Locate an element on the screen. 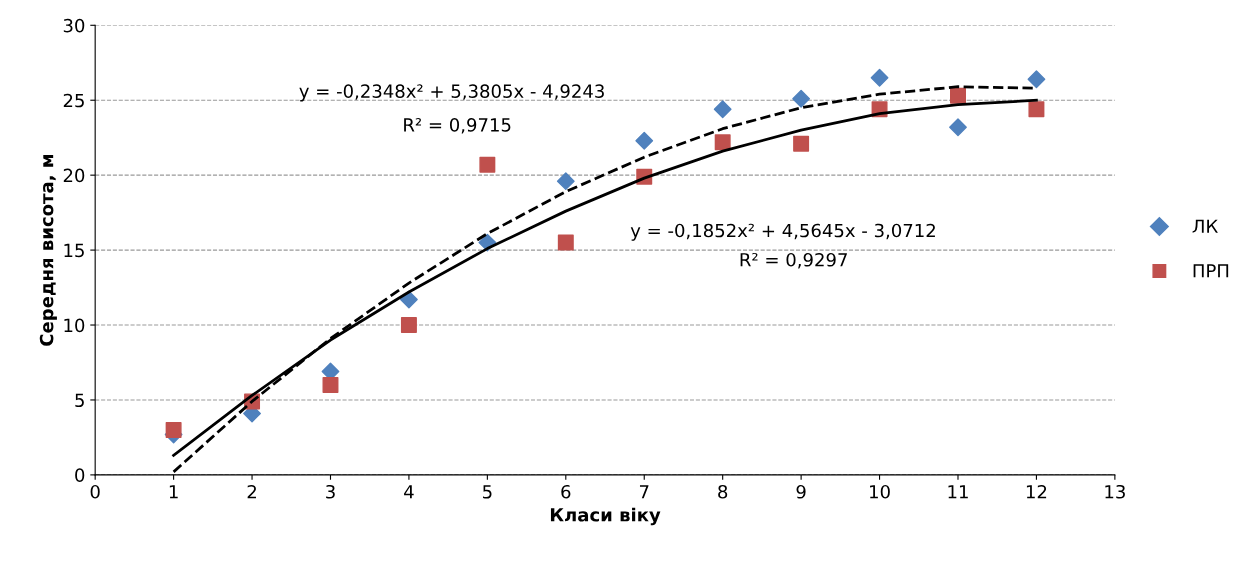 The image size is (1236, 562). y-tick-label: 20 is located at coordinates (74, 175).